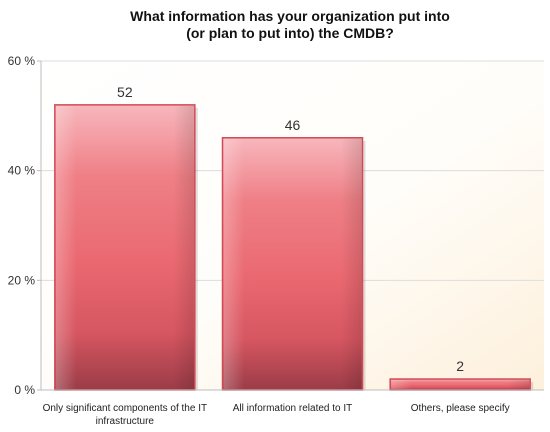  What do you see at coordinates (22, 171) in the screenshot?
I see `y-tick-label: 40 %` at bounding box center [22, 171].